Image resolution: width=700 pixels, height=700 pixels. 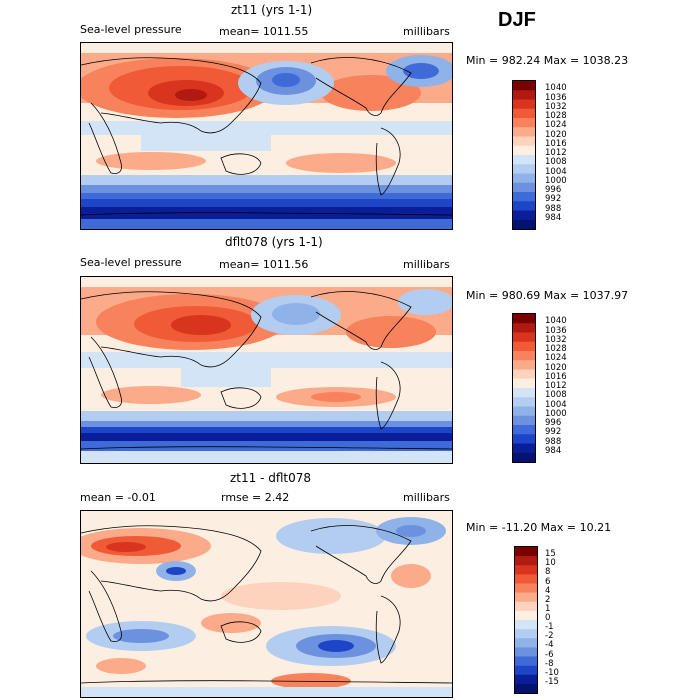 I want to click on panel2-mean-label: mean= 1011.56, so click(x=264, y=264).